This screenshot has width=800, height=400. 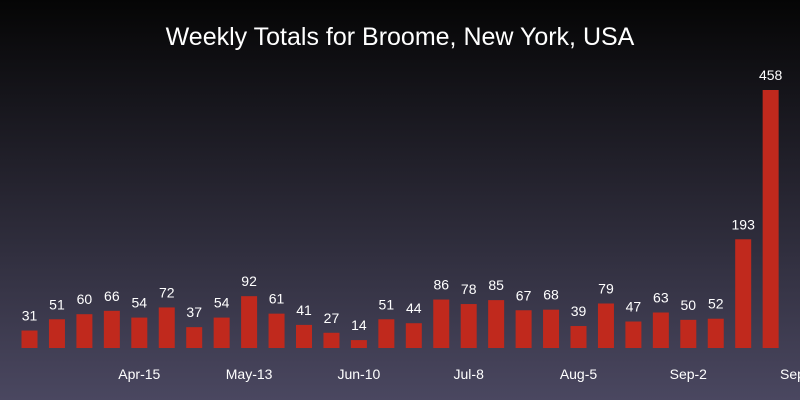 What do you see at coordinates (358, 374) in the screenshot?
I see `x-tick-label: Jun-10` at bounding box center [358, 374].